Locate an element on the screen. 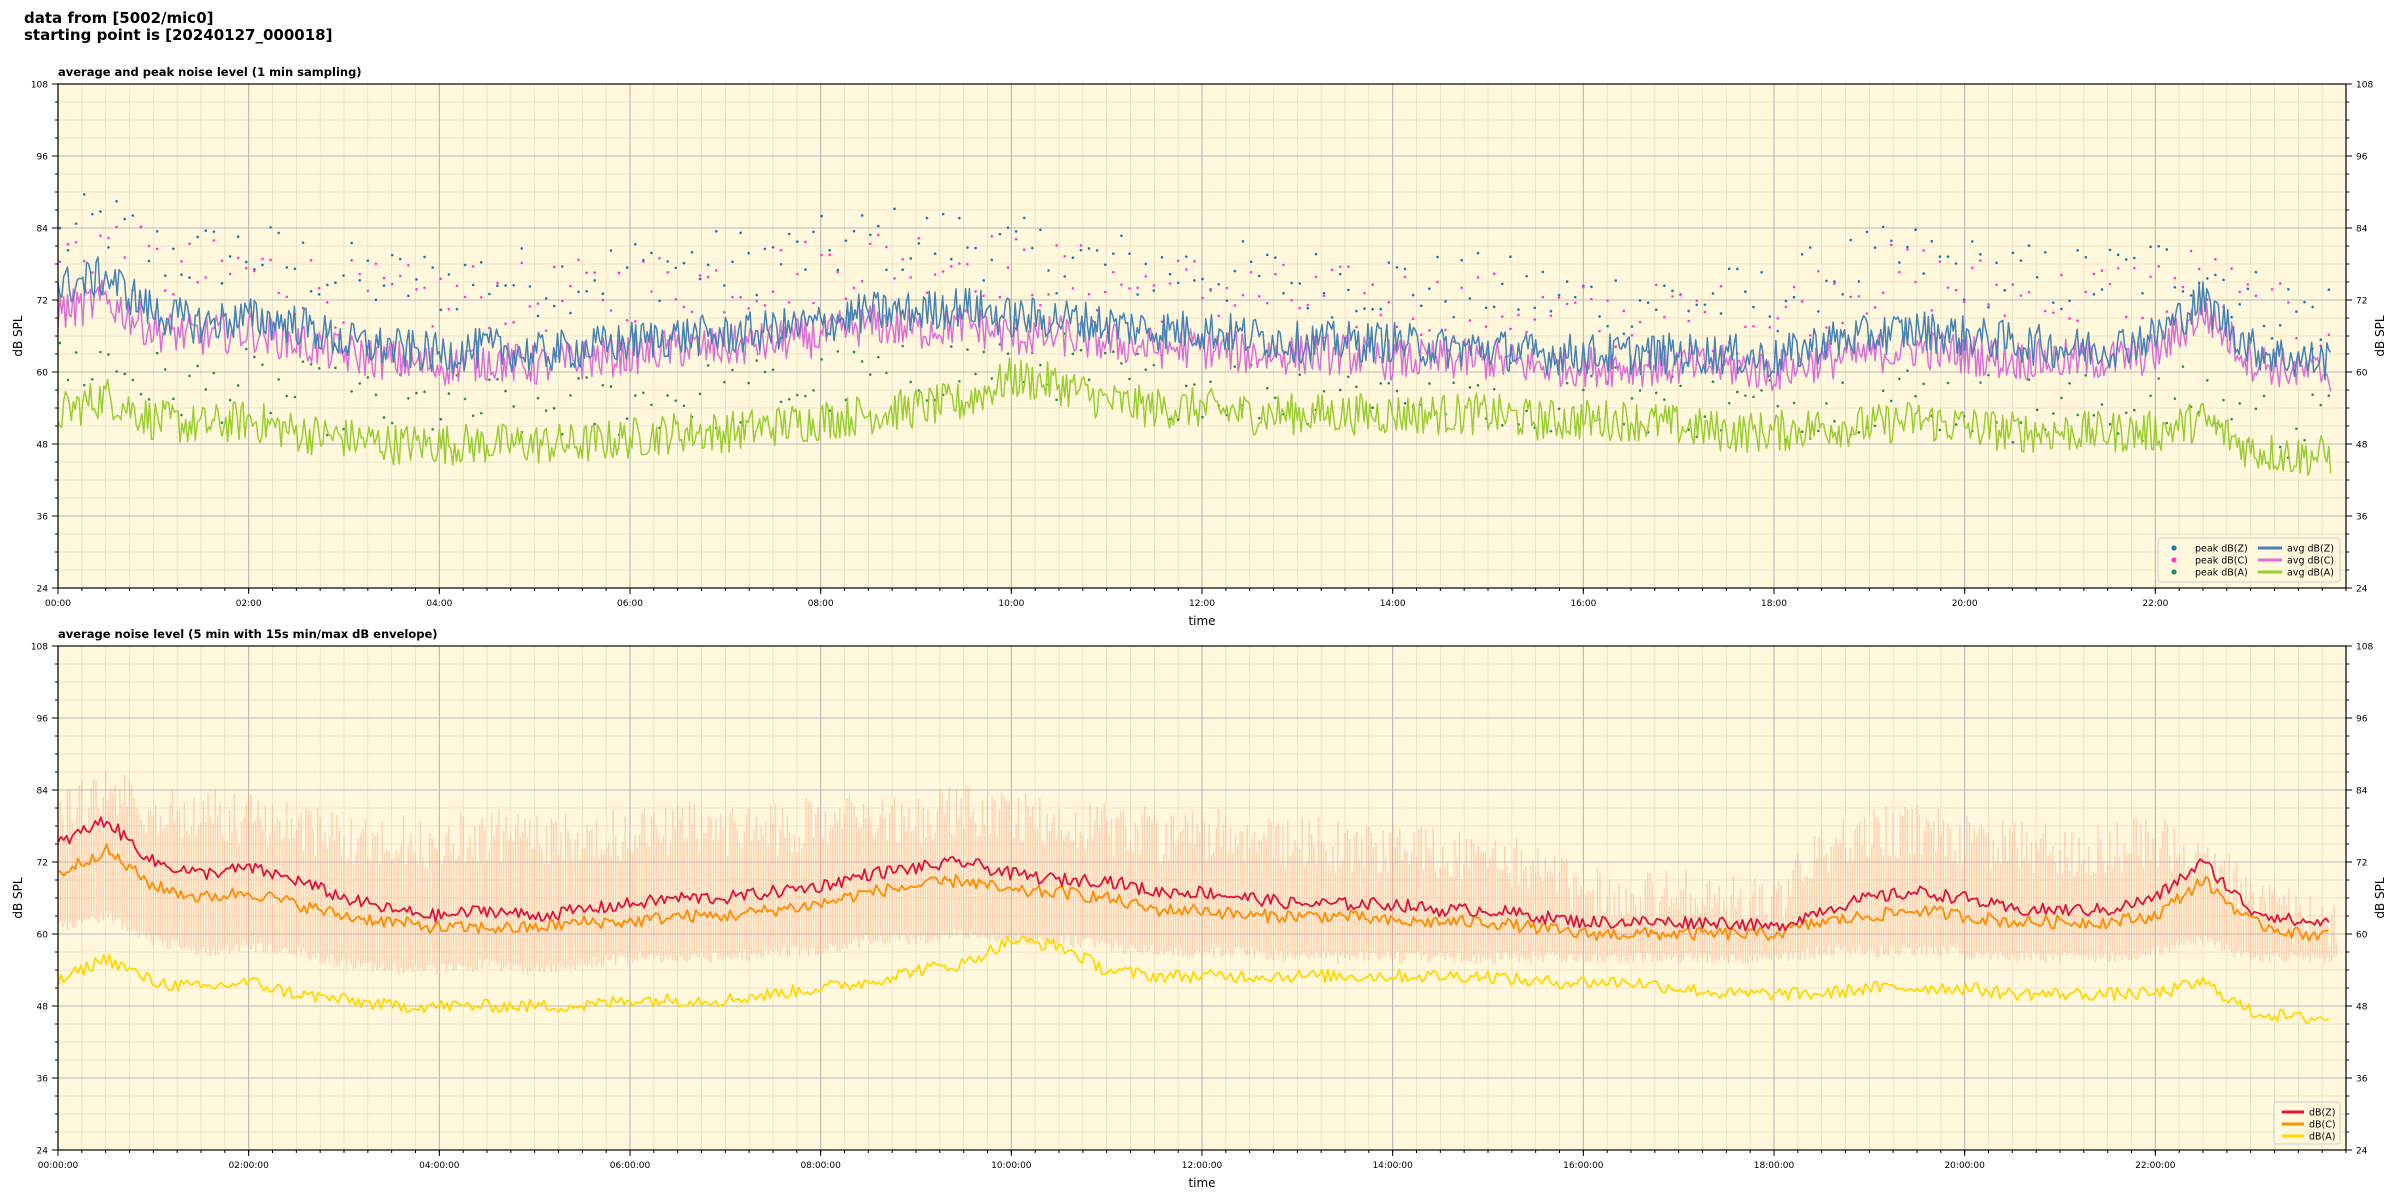  legend-label: avg dB(A) is located at coordinates (2310, 573).